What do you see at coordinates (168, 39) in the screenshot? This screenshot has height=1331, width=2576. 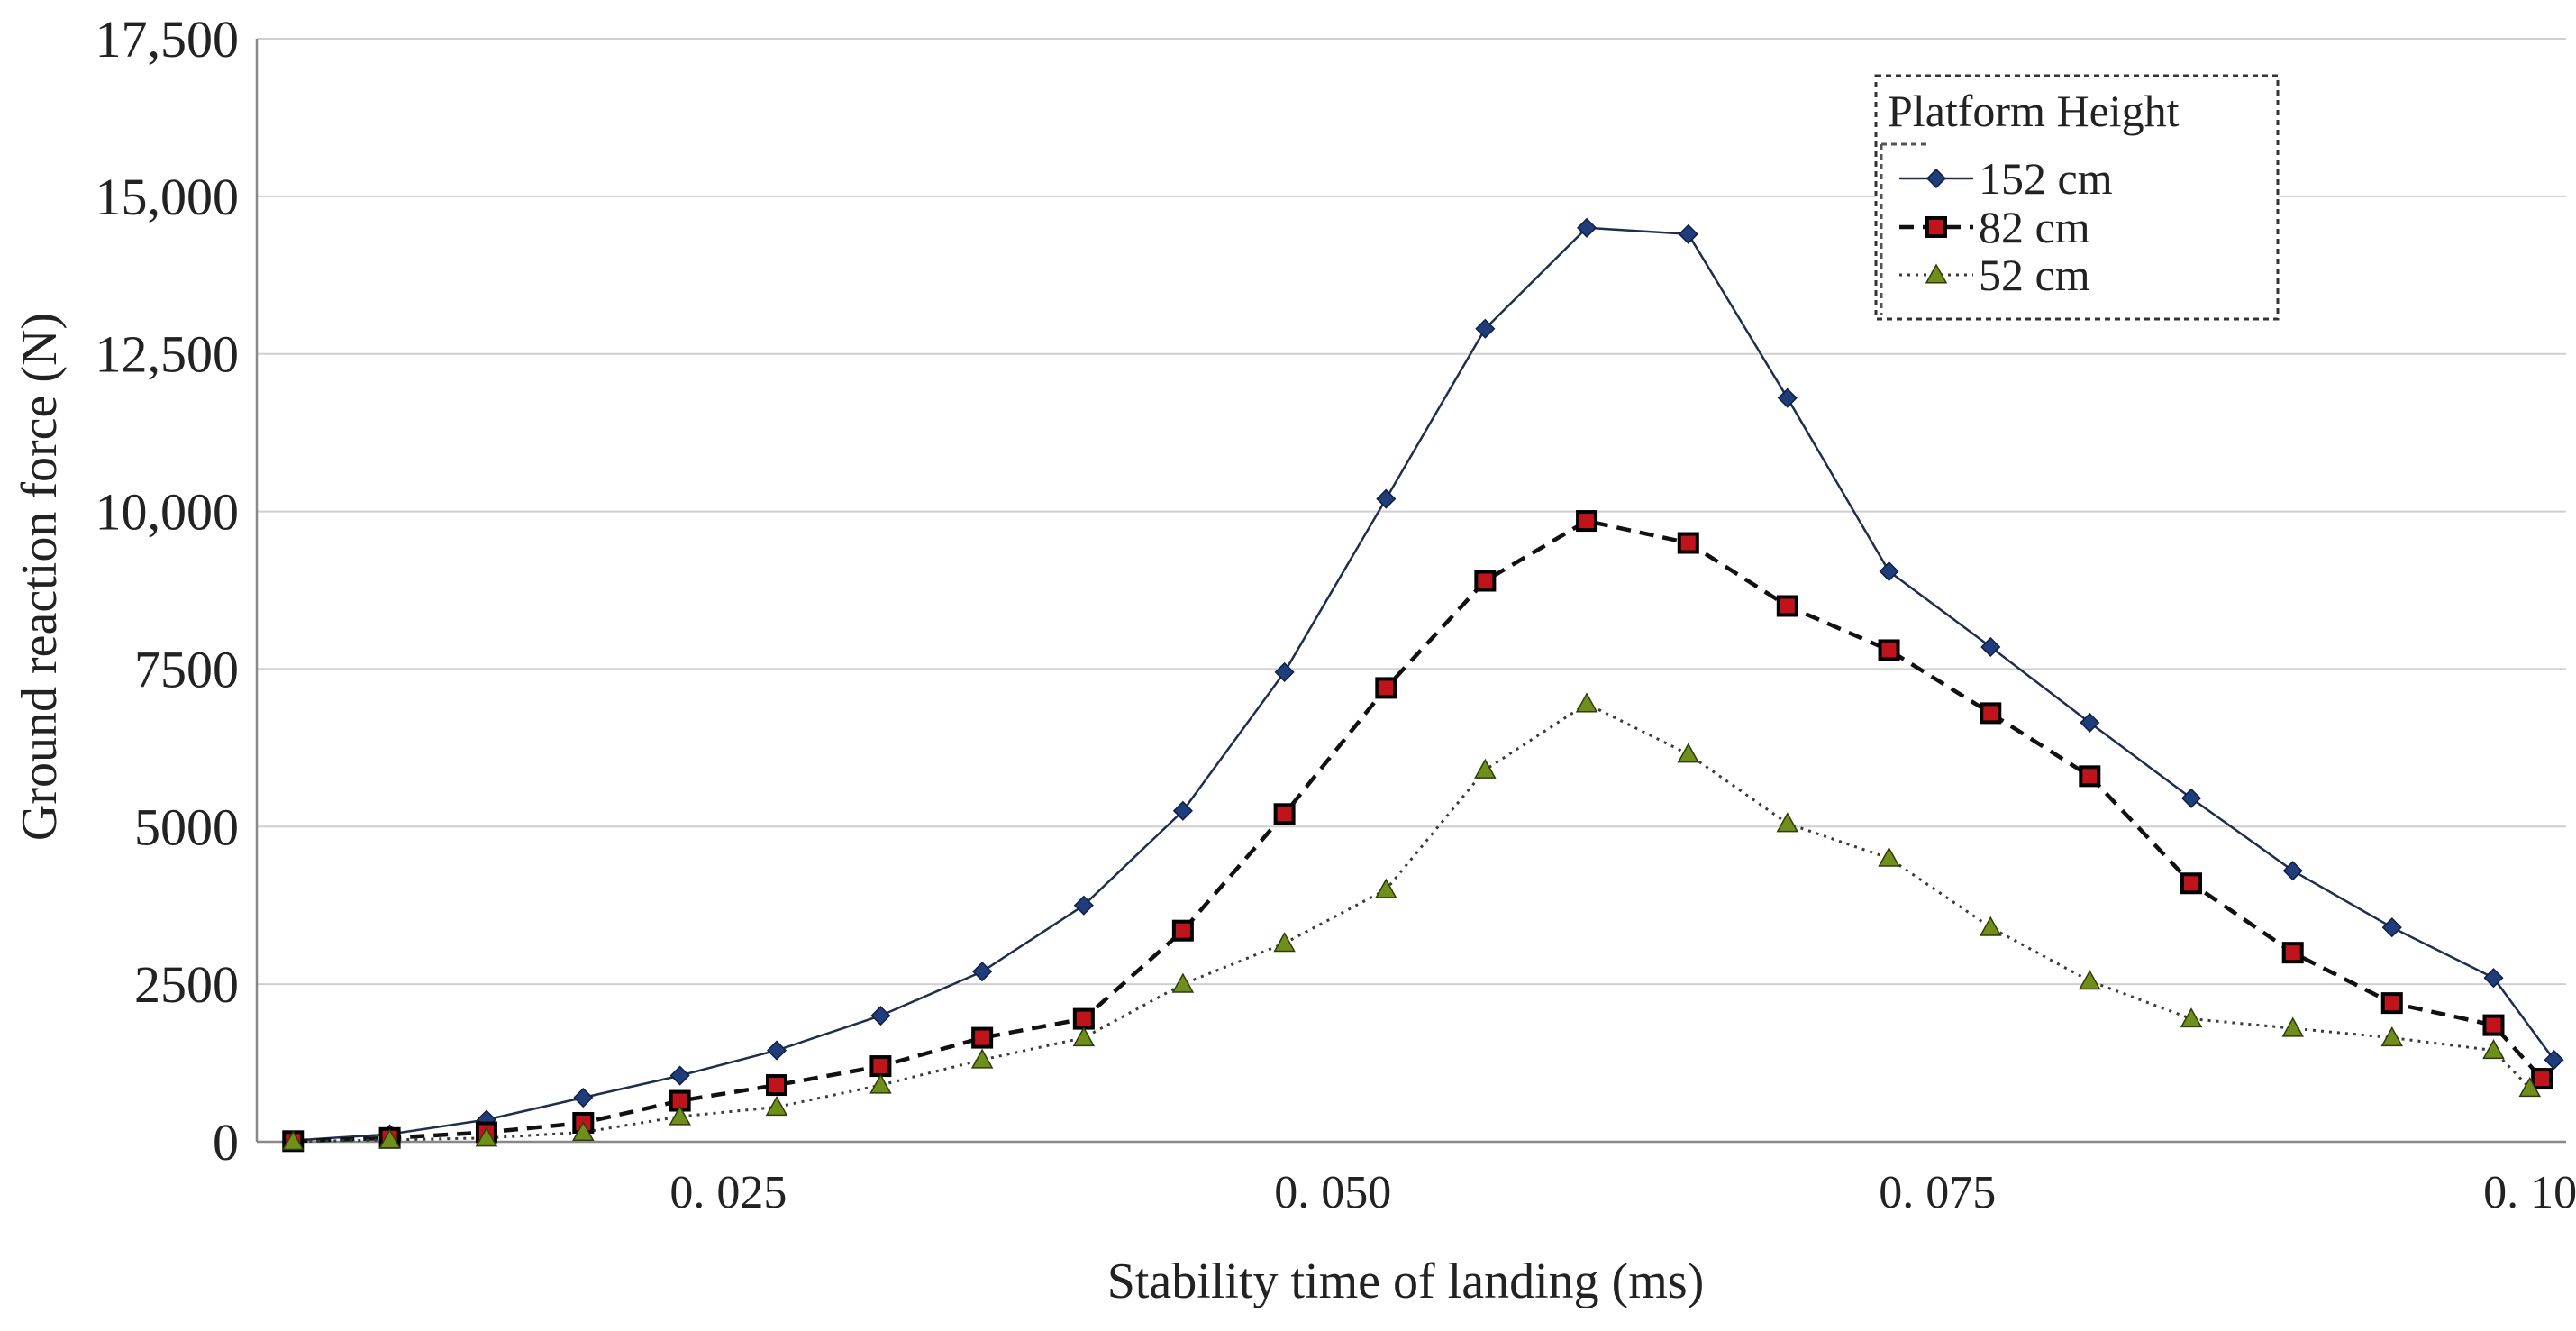 I see `y-tick-label: 17,500` at bounding box center [168, 39].